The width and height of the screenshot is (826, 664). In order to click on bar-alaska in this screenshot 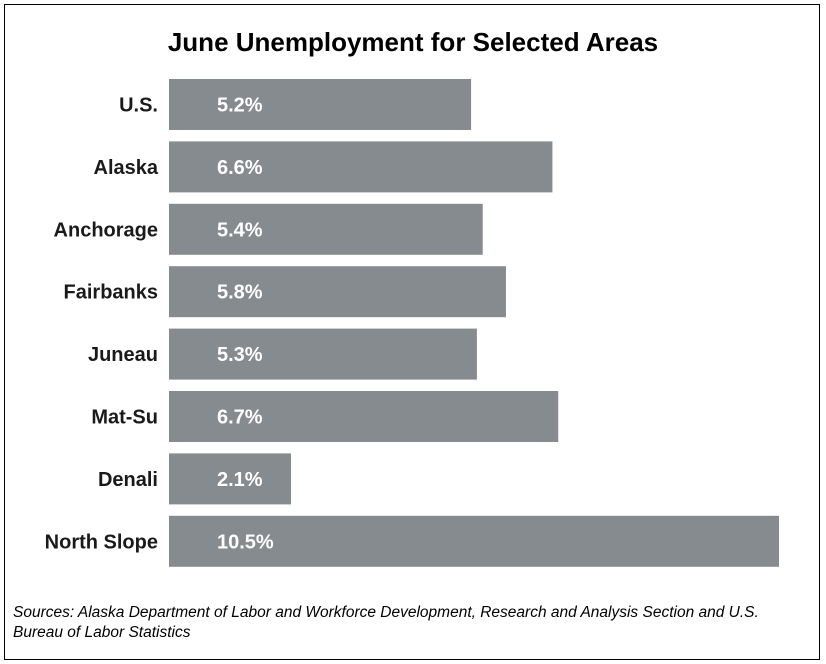, I will do `click(361, 167)`.